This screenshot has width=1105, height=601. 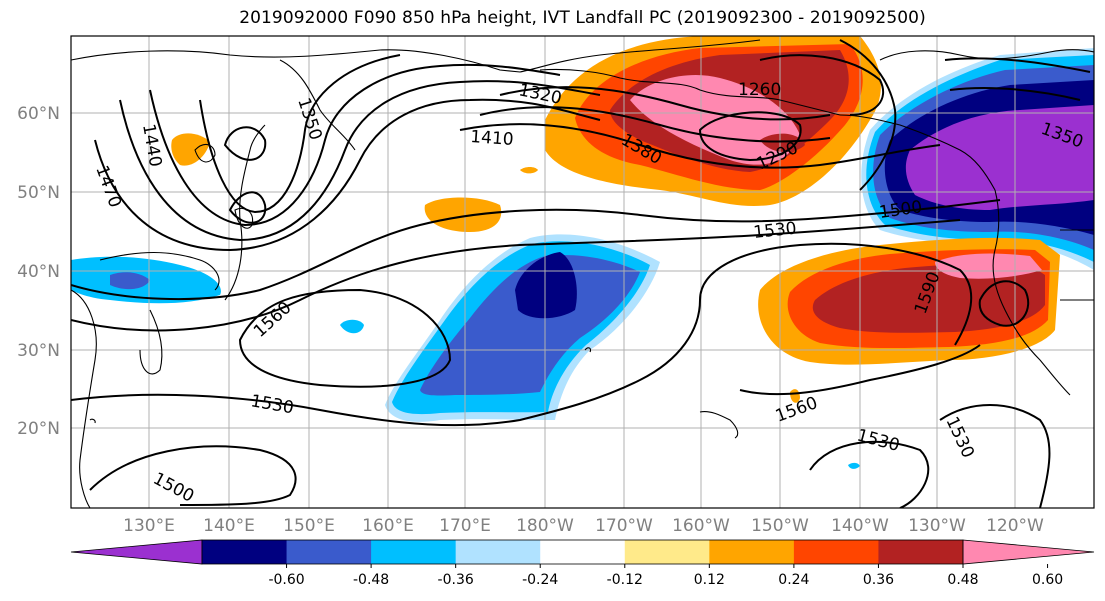 What do you see at coordinates (624, 526) in the screenshot?
I see `lon-label: 170°W` at bounding box center [624, 526].